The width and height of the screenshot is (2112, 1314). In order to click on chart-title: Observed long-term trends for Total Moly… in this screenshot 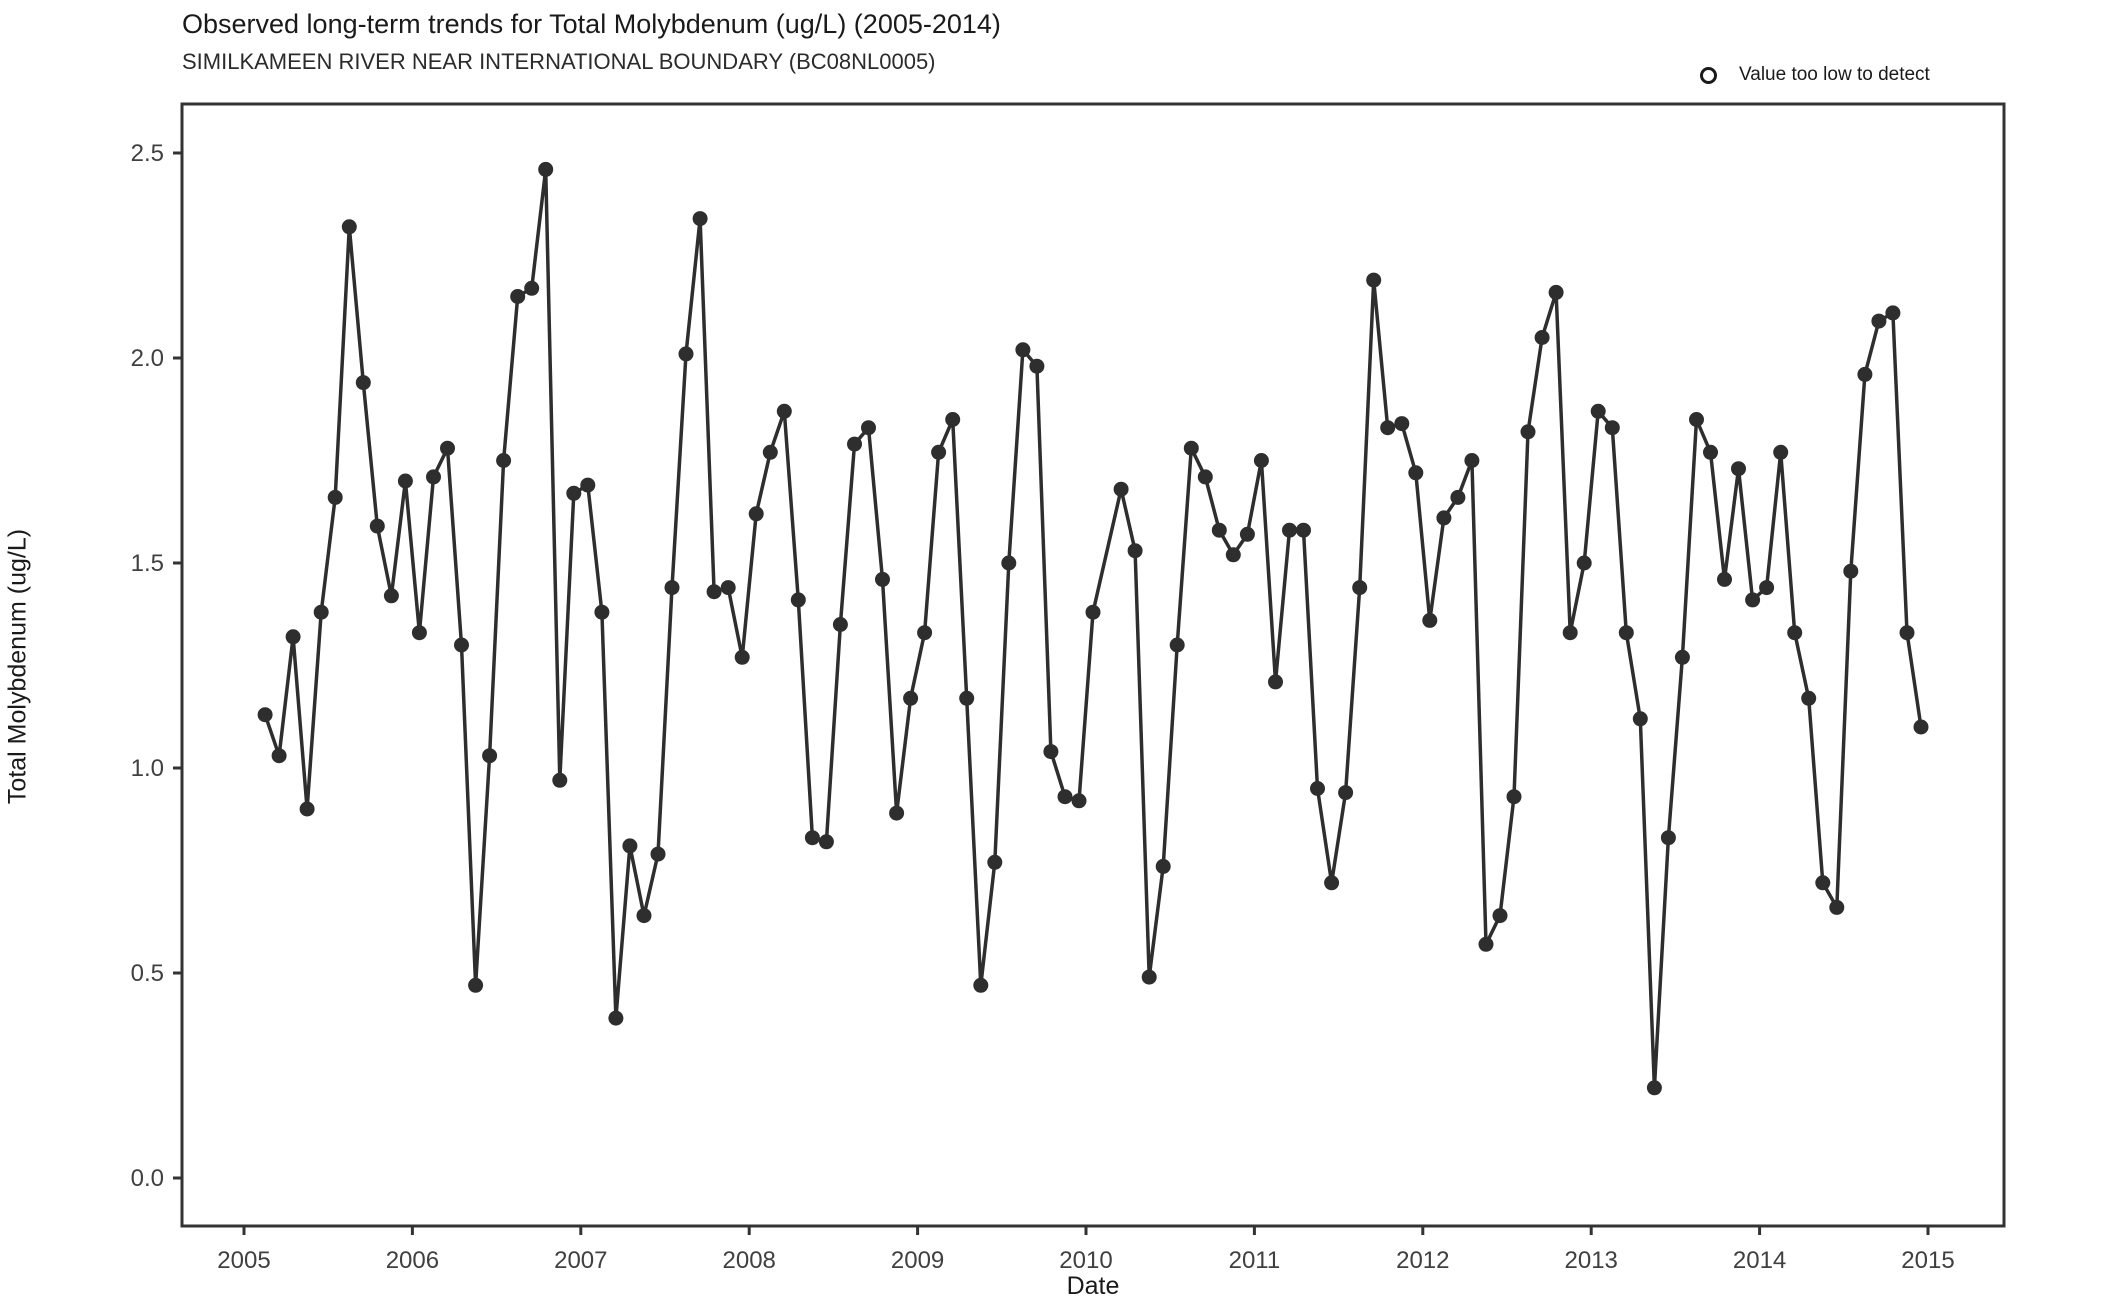, I will do `click(591, 24)`.